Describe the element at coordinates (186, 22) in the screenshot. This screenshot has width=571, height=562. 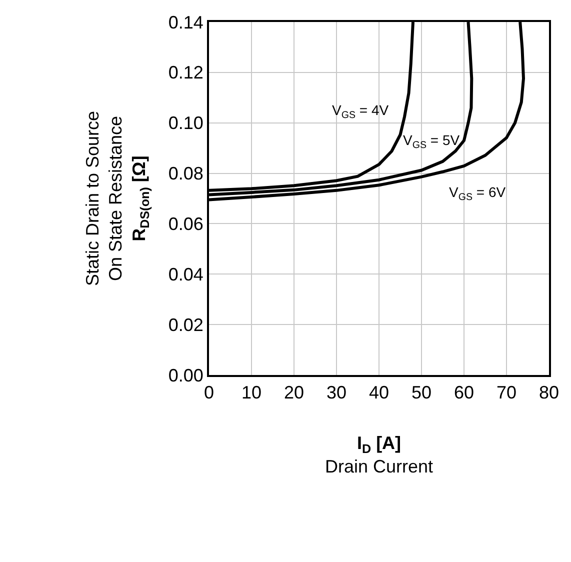
I see `y-tick-label: 0.14` at that location.